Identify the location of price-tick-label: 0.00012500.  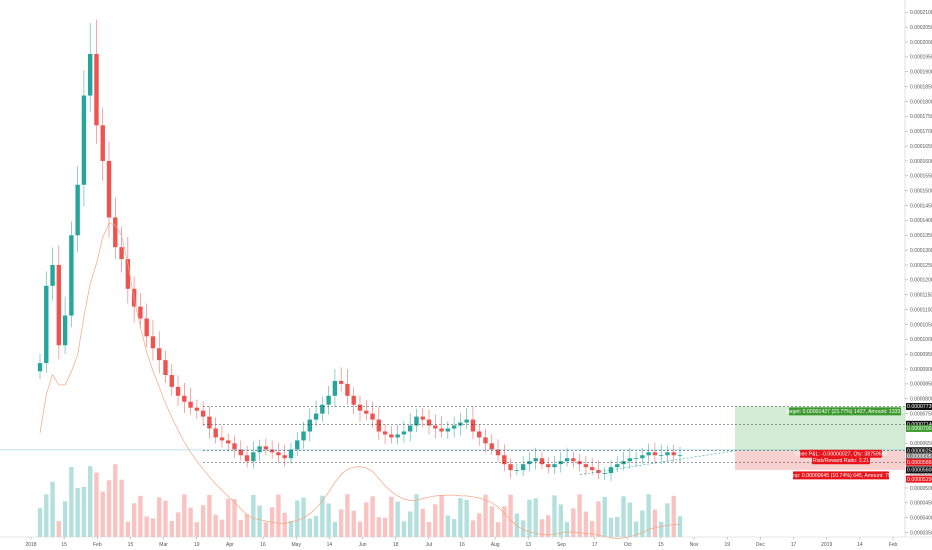
(921, 266).